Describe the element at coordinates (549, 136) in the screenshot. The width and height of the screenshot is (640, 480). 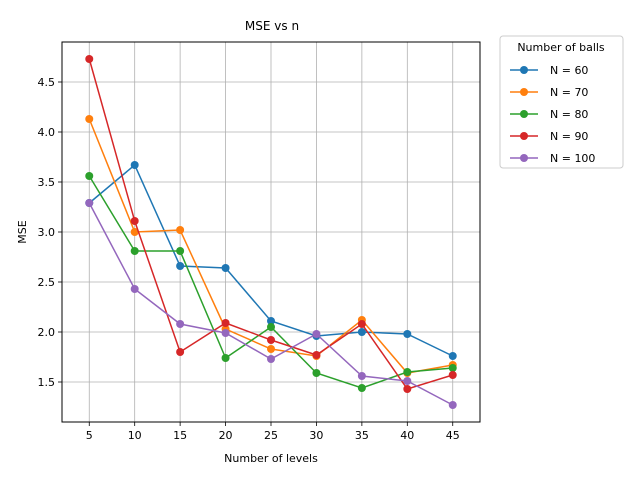
I see `legend-item: N = 90` at that location.